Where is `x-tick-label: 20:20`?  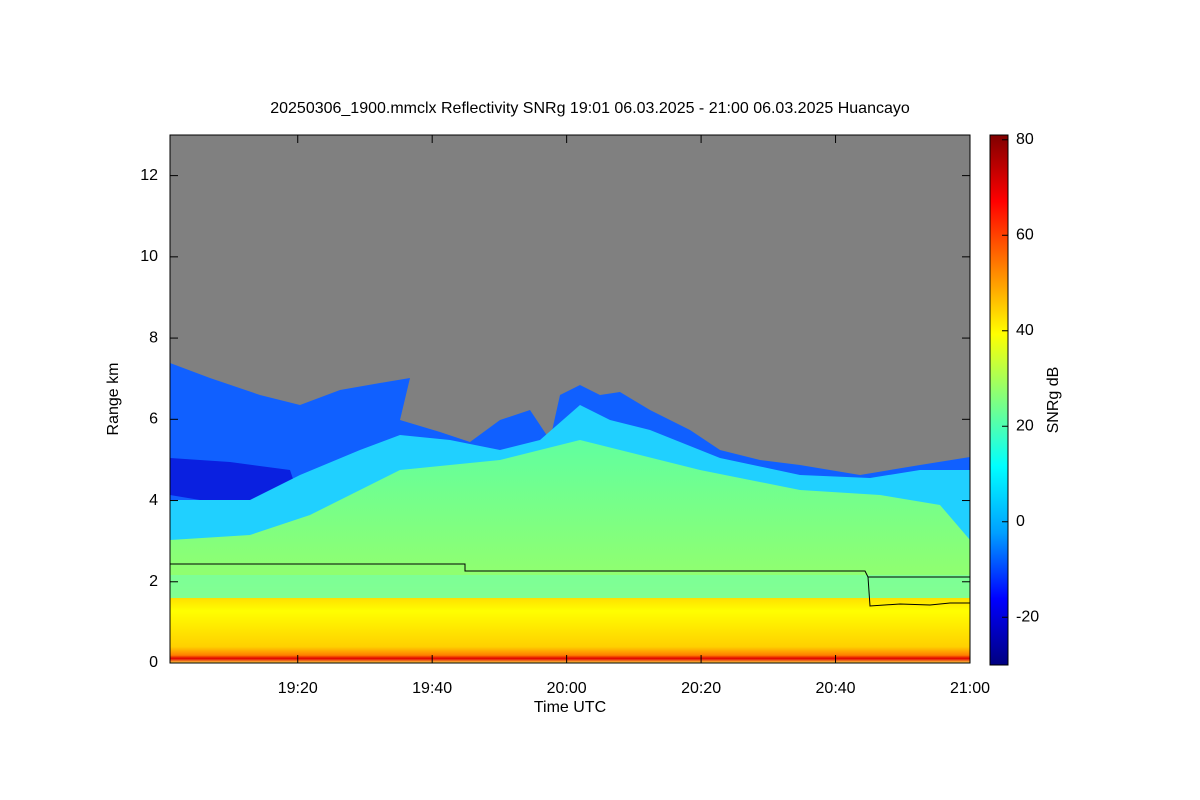
x-tick-label: 20:20 is located at coordinates (701, 688).